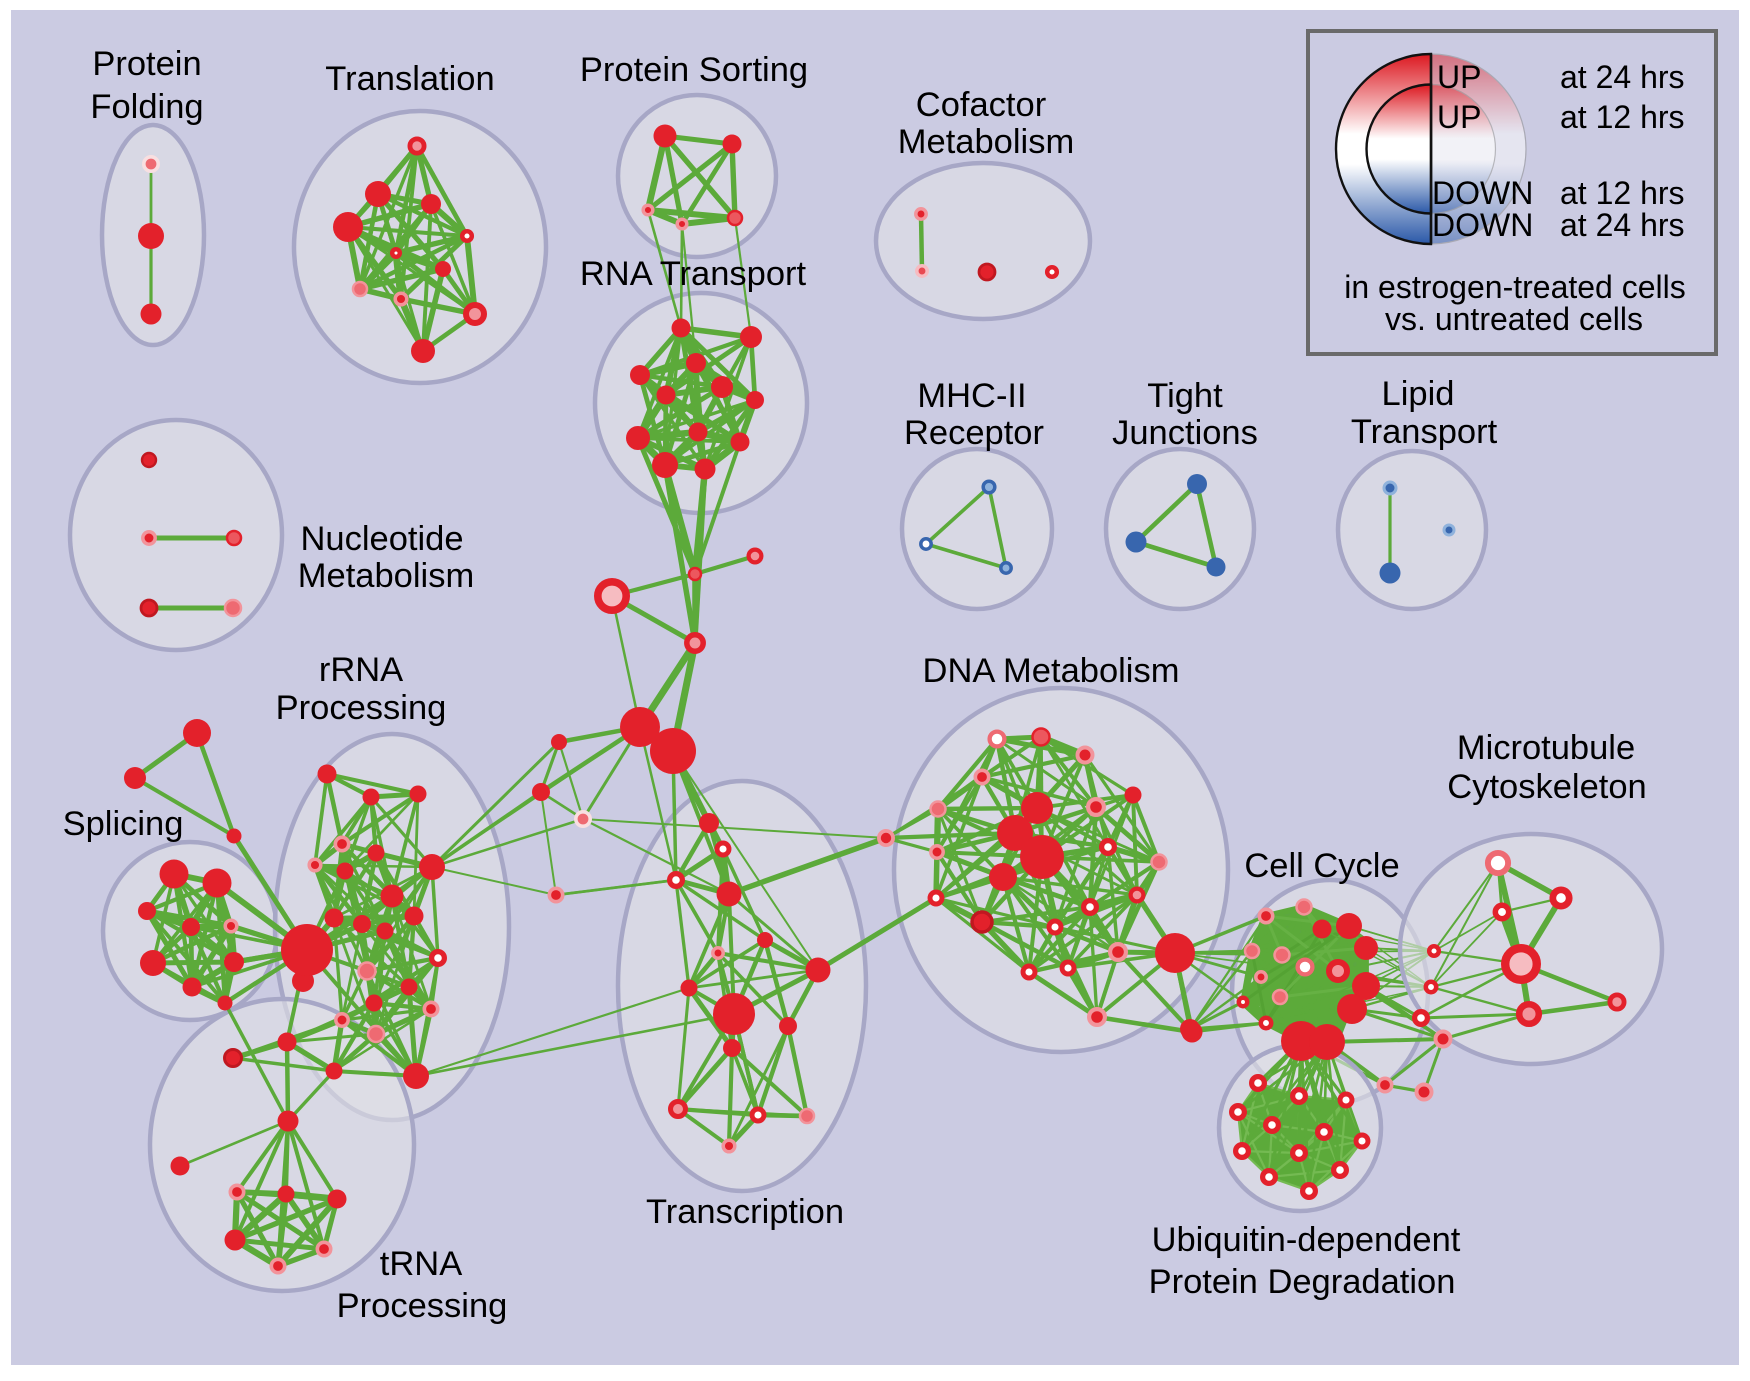 The width and height of the screenshot is (1750, 1381). What do you see at coordinates (1514, 319) in the screenshot?
I see `svg-text: vs. untreated cells` at bounding box center [1514, 319].